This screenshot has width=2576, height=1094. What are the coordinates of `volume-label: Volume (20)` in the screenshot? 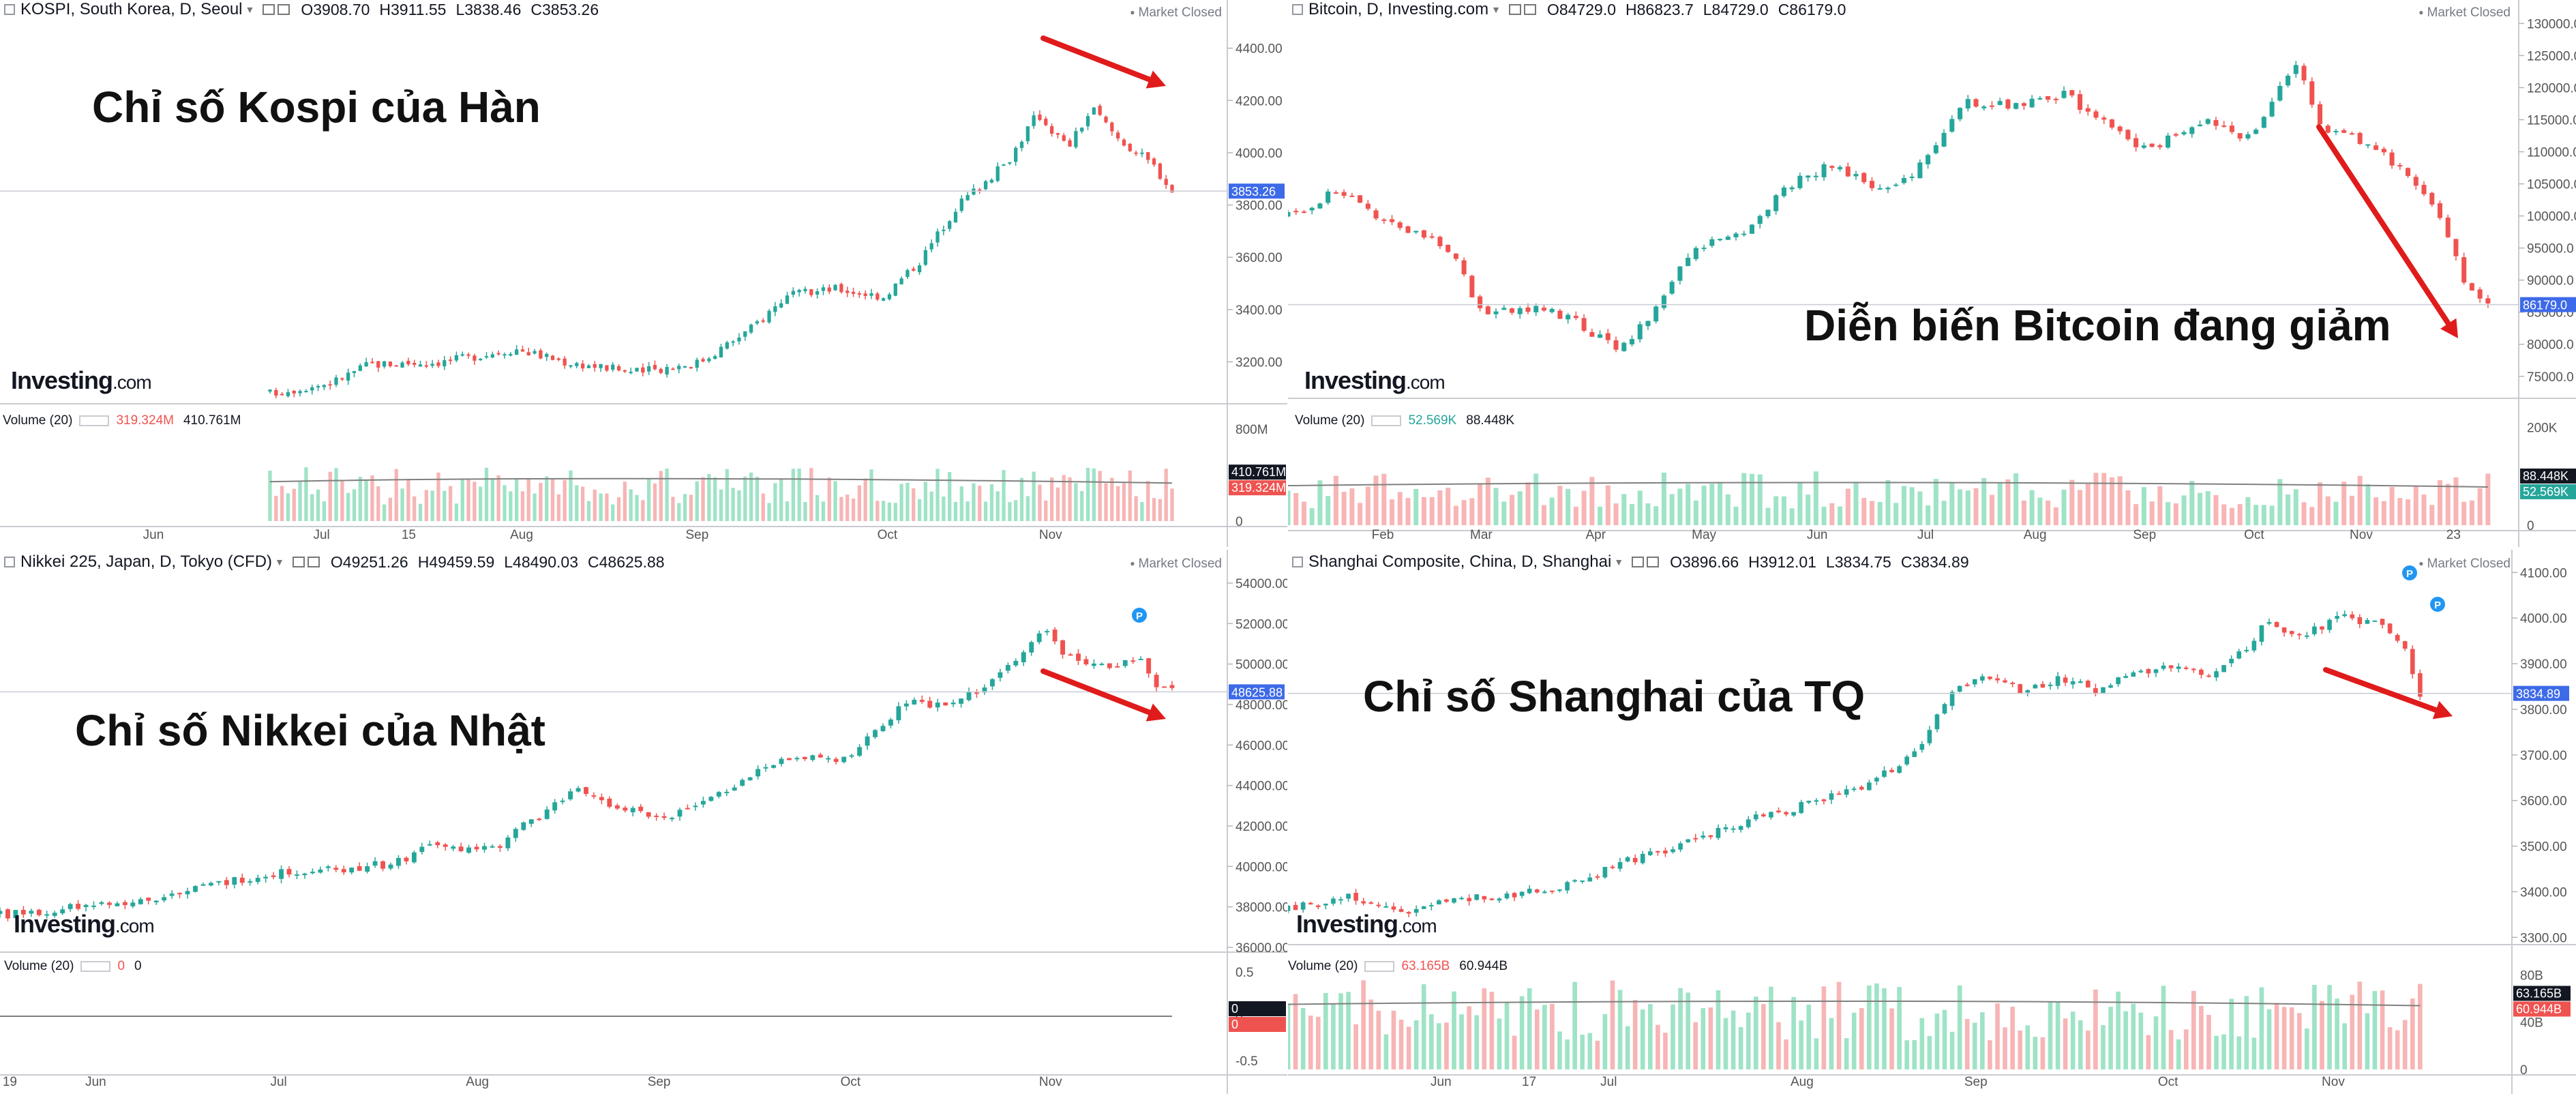 It's located at (1330, 420).